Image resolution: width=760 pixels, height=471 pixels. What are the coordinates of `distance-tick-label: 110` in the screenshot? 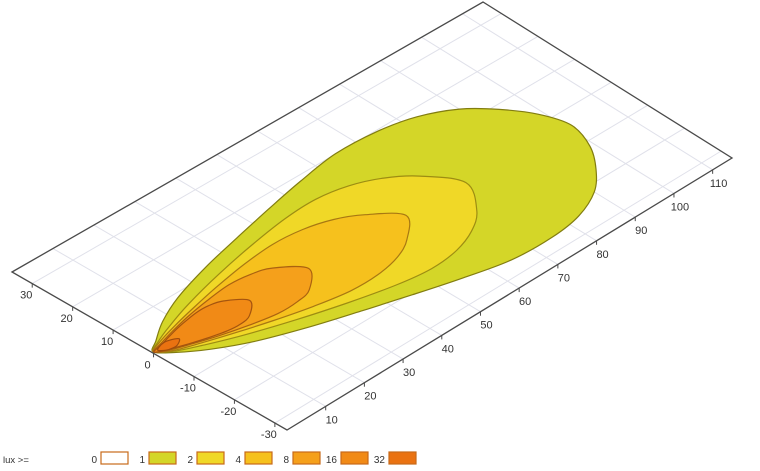 It's located at (719, 184).